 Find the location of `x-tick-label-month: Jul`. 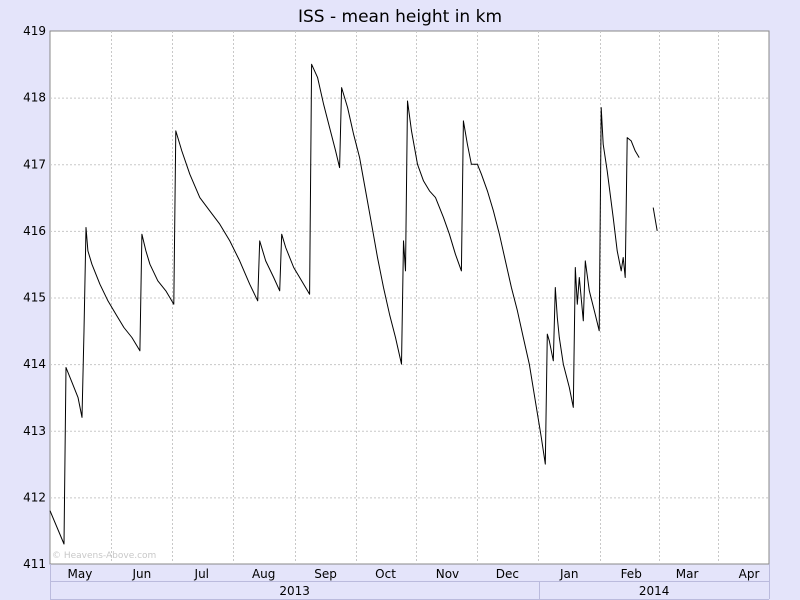

x-tick-label-month: Jul is located at coordinates (201, 574).